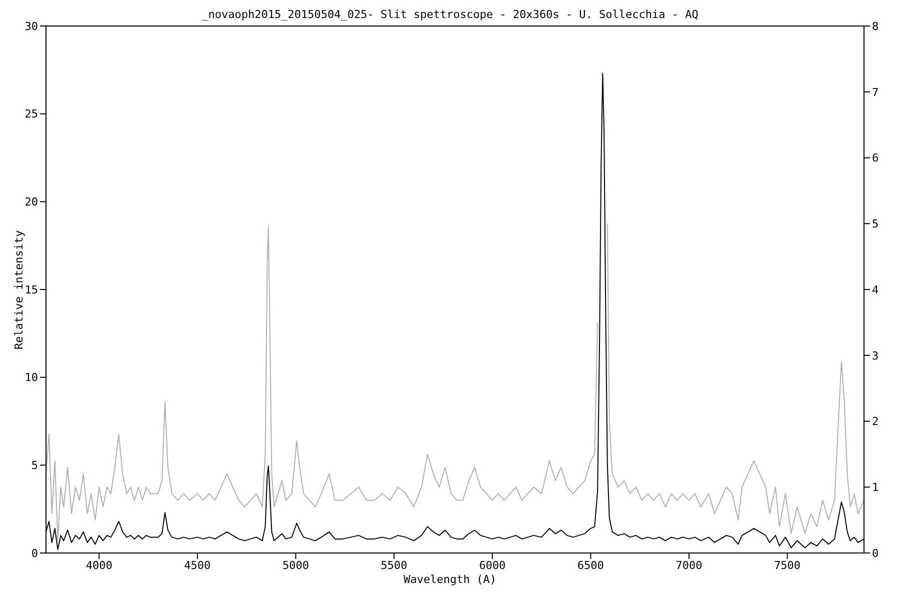 This screenshot has height=600, width=900. What do you see at coordinates (295, 565) in the screenshot?
I see `x-tick-label: 5000` at bounding box center [295, 565].